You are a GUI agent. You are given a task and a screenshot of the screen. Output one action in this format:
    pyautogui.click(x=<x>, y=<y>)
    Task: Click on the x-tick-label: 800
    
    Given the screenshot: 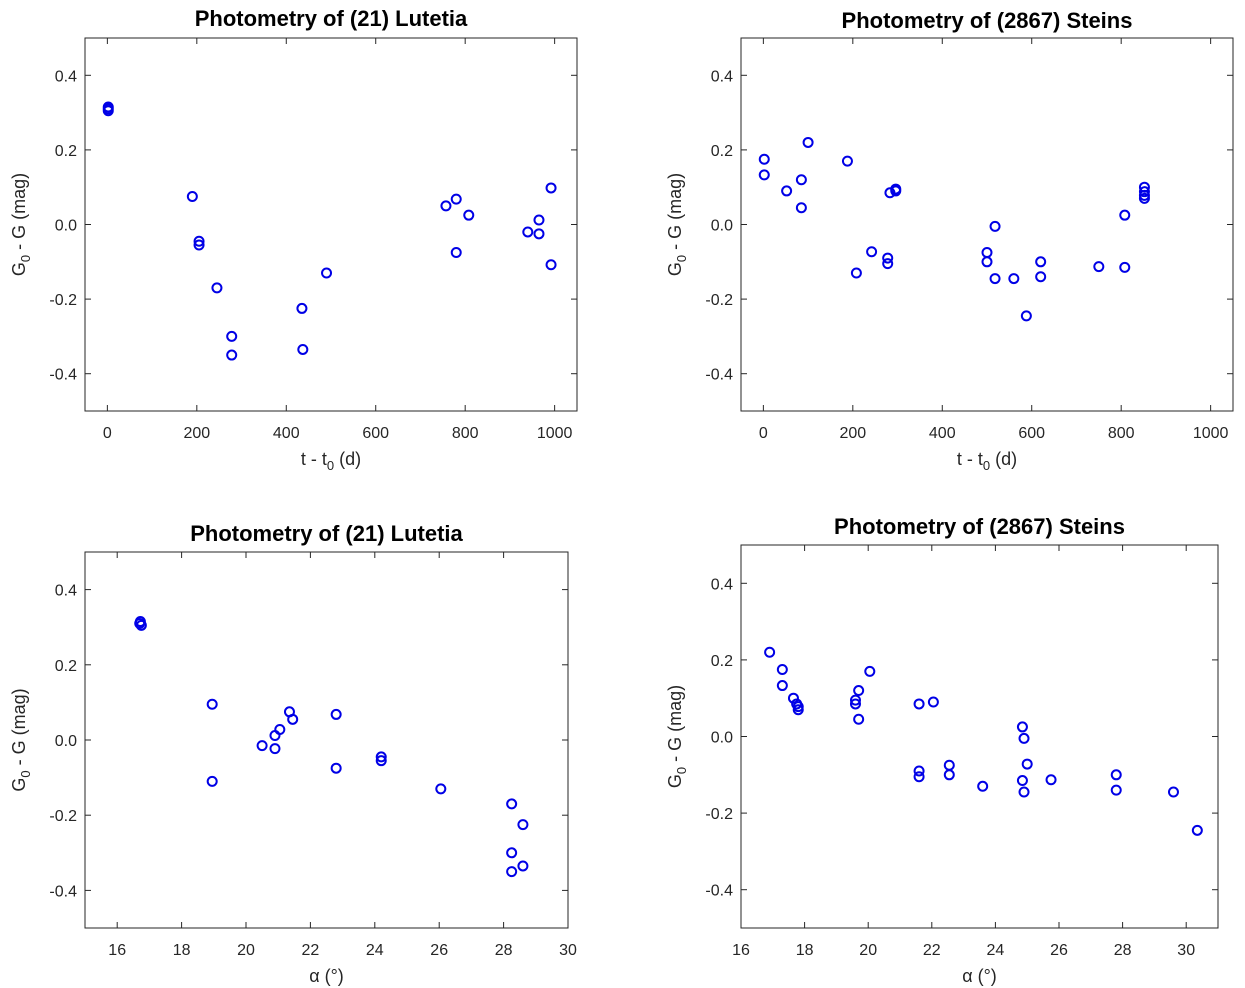 What is the action you would take?
    pyautogui.click(x=1121, y=433)
    